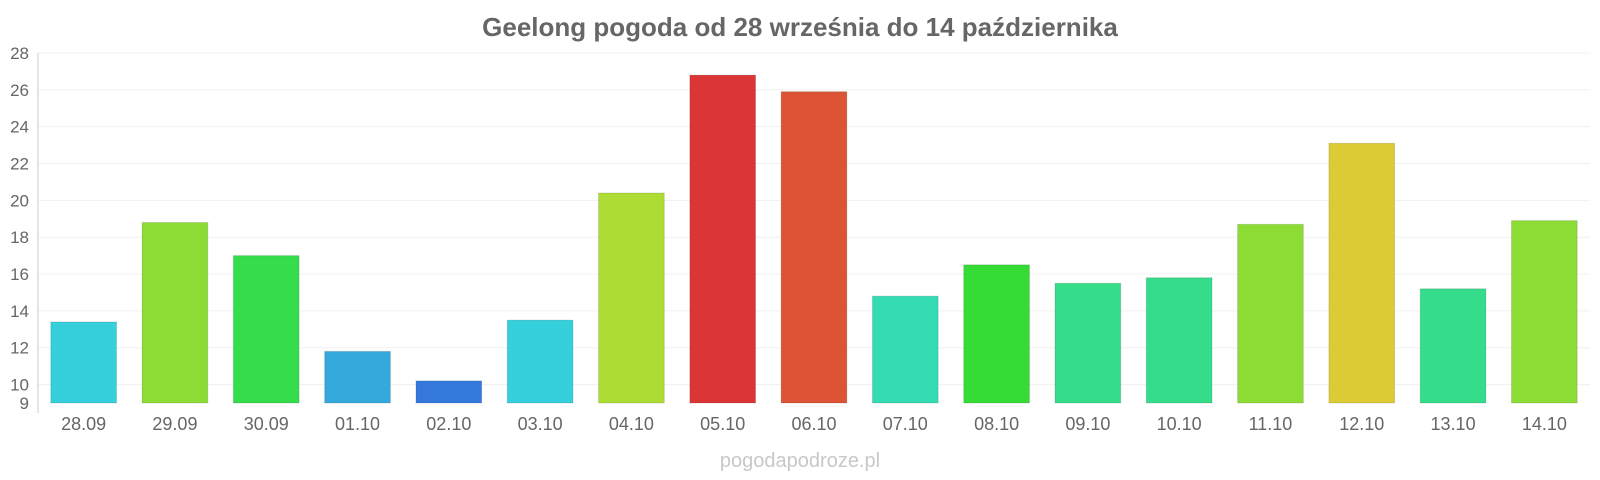  What do you see at coordinates (19, 311) in the screenshot?
I see `y-tick-label: 14` at bounding box center [19, 311].